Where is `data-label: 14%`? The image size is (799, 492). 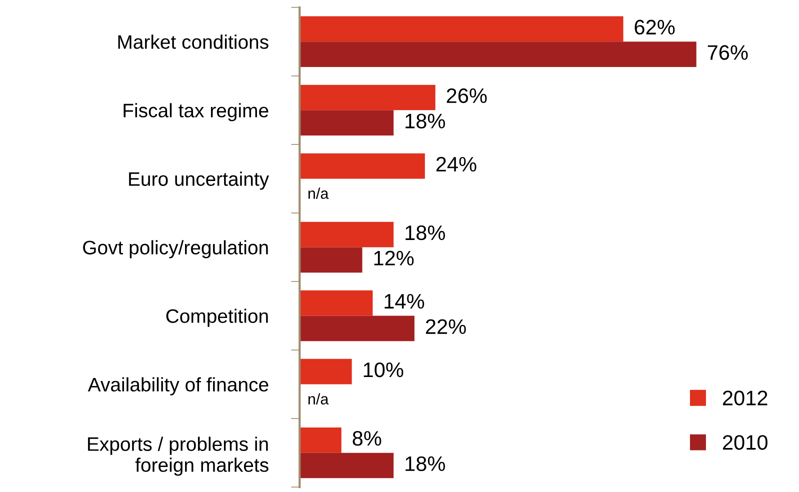
data-label: 14% is located at coordinates (404, 301).